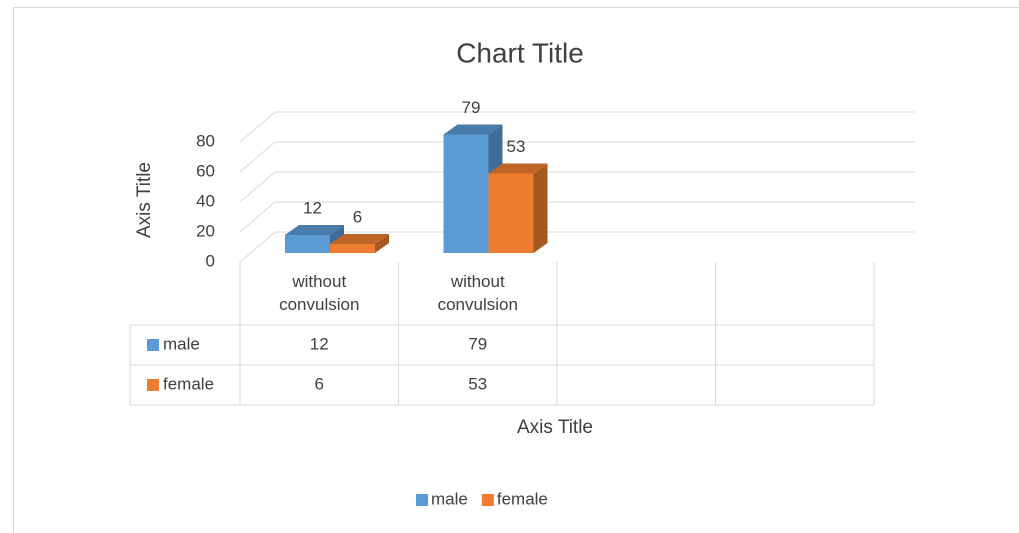 Image resolution: width=1019 pixels, height=533 pixels. What do you see at coordinates (520, 52) in the screenshot?
I see `chart-title: Chart Title` at bounding box center [520, 52].